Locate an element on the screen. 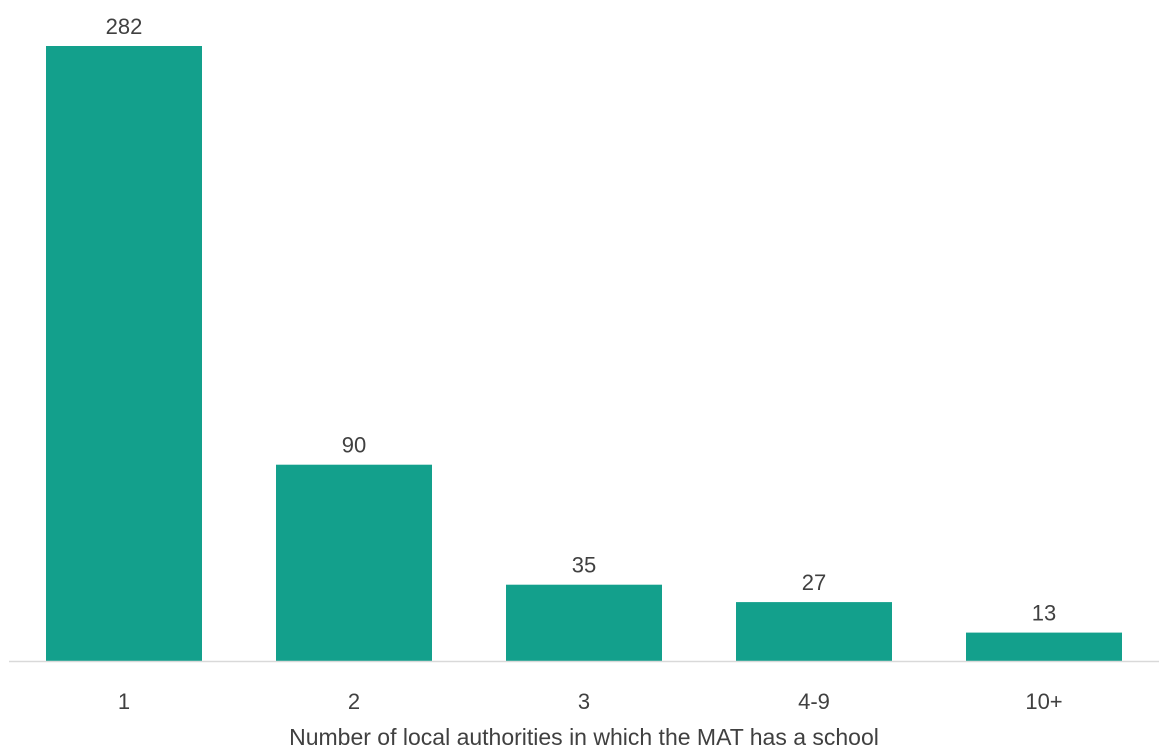 The width and height of the screenshot is (1172, 753). data-label-1: 282 is located at coordinates (124, 26).